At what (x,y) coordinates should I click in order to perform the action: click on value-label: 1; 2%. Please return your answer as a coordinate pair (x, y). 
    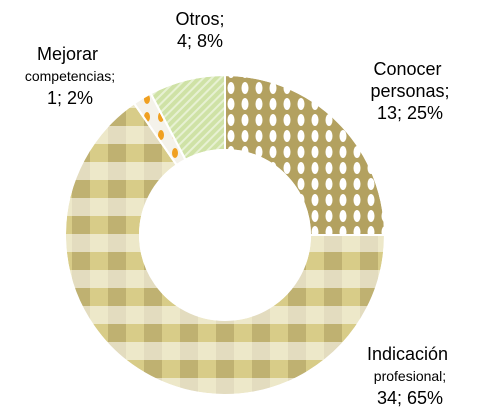
    Looking at the image, I should click on (70, 98).